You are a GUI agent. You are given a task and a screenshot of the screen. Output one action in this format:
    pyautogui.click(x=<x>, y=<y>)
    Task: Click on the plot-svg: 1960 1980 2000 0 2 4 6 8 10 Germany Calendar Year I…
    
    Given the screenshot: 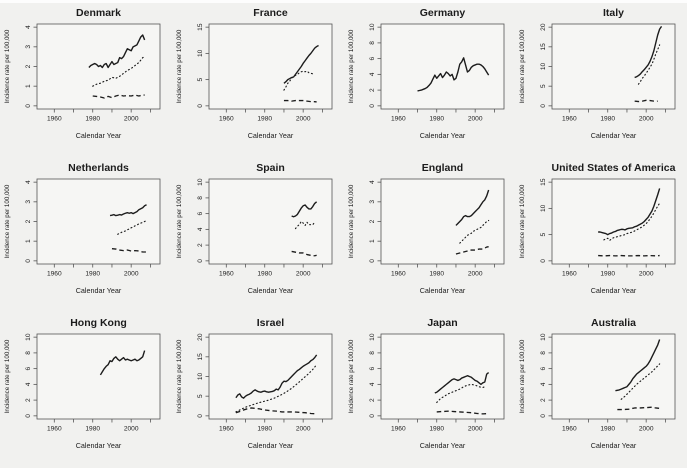 What is the action you would take?
    pyautogui.click(x=426, y=73)
    